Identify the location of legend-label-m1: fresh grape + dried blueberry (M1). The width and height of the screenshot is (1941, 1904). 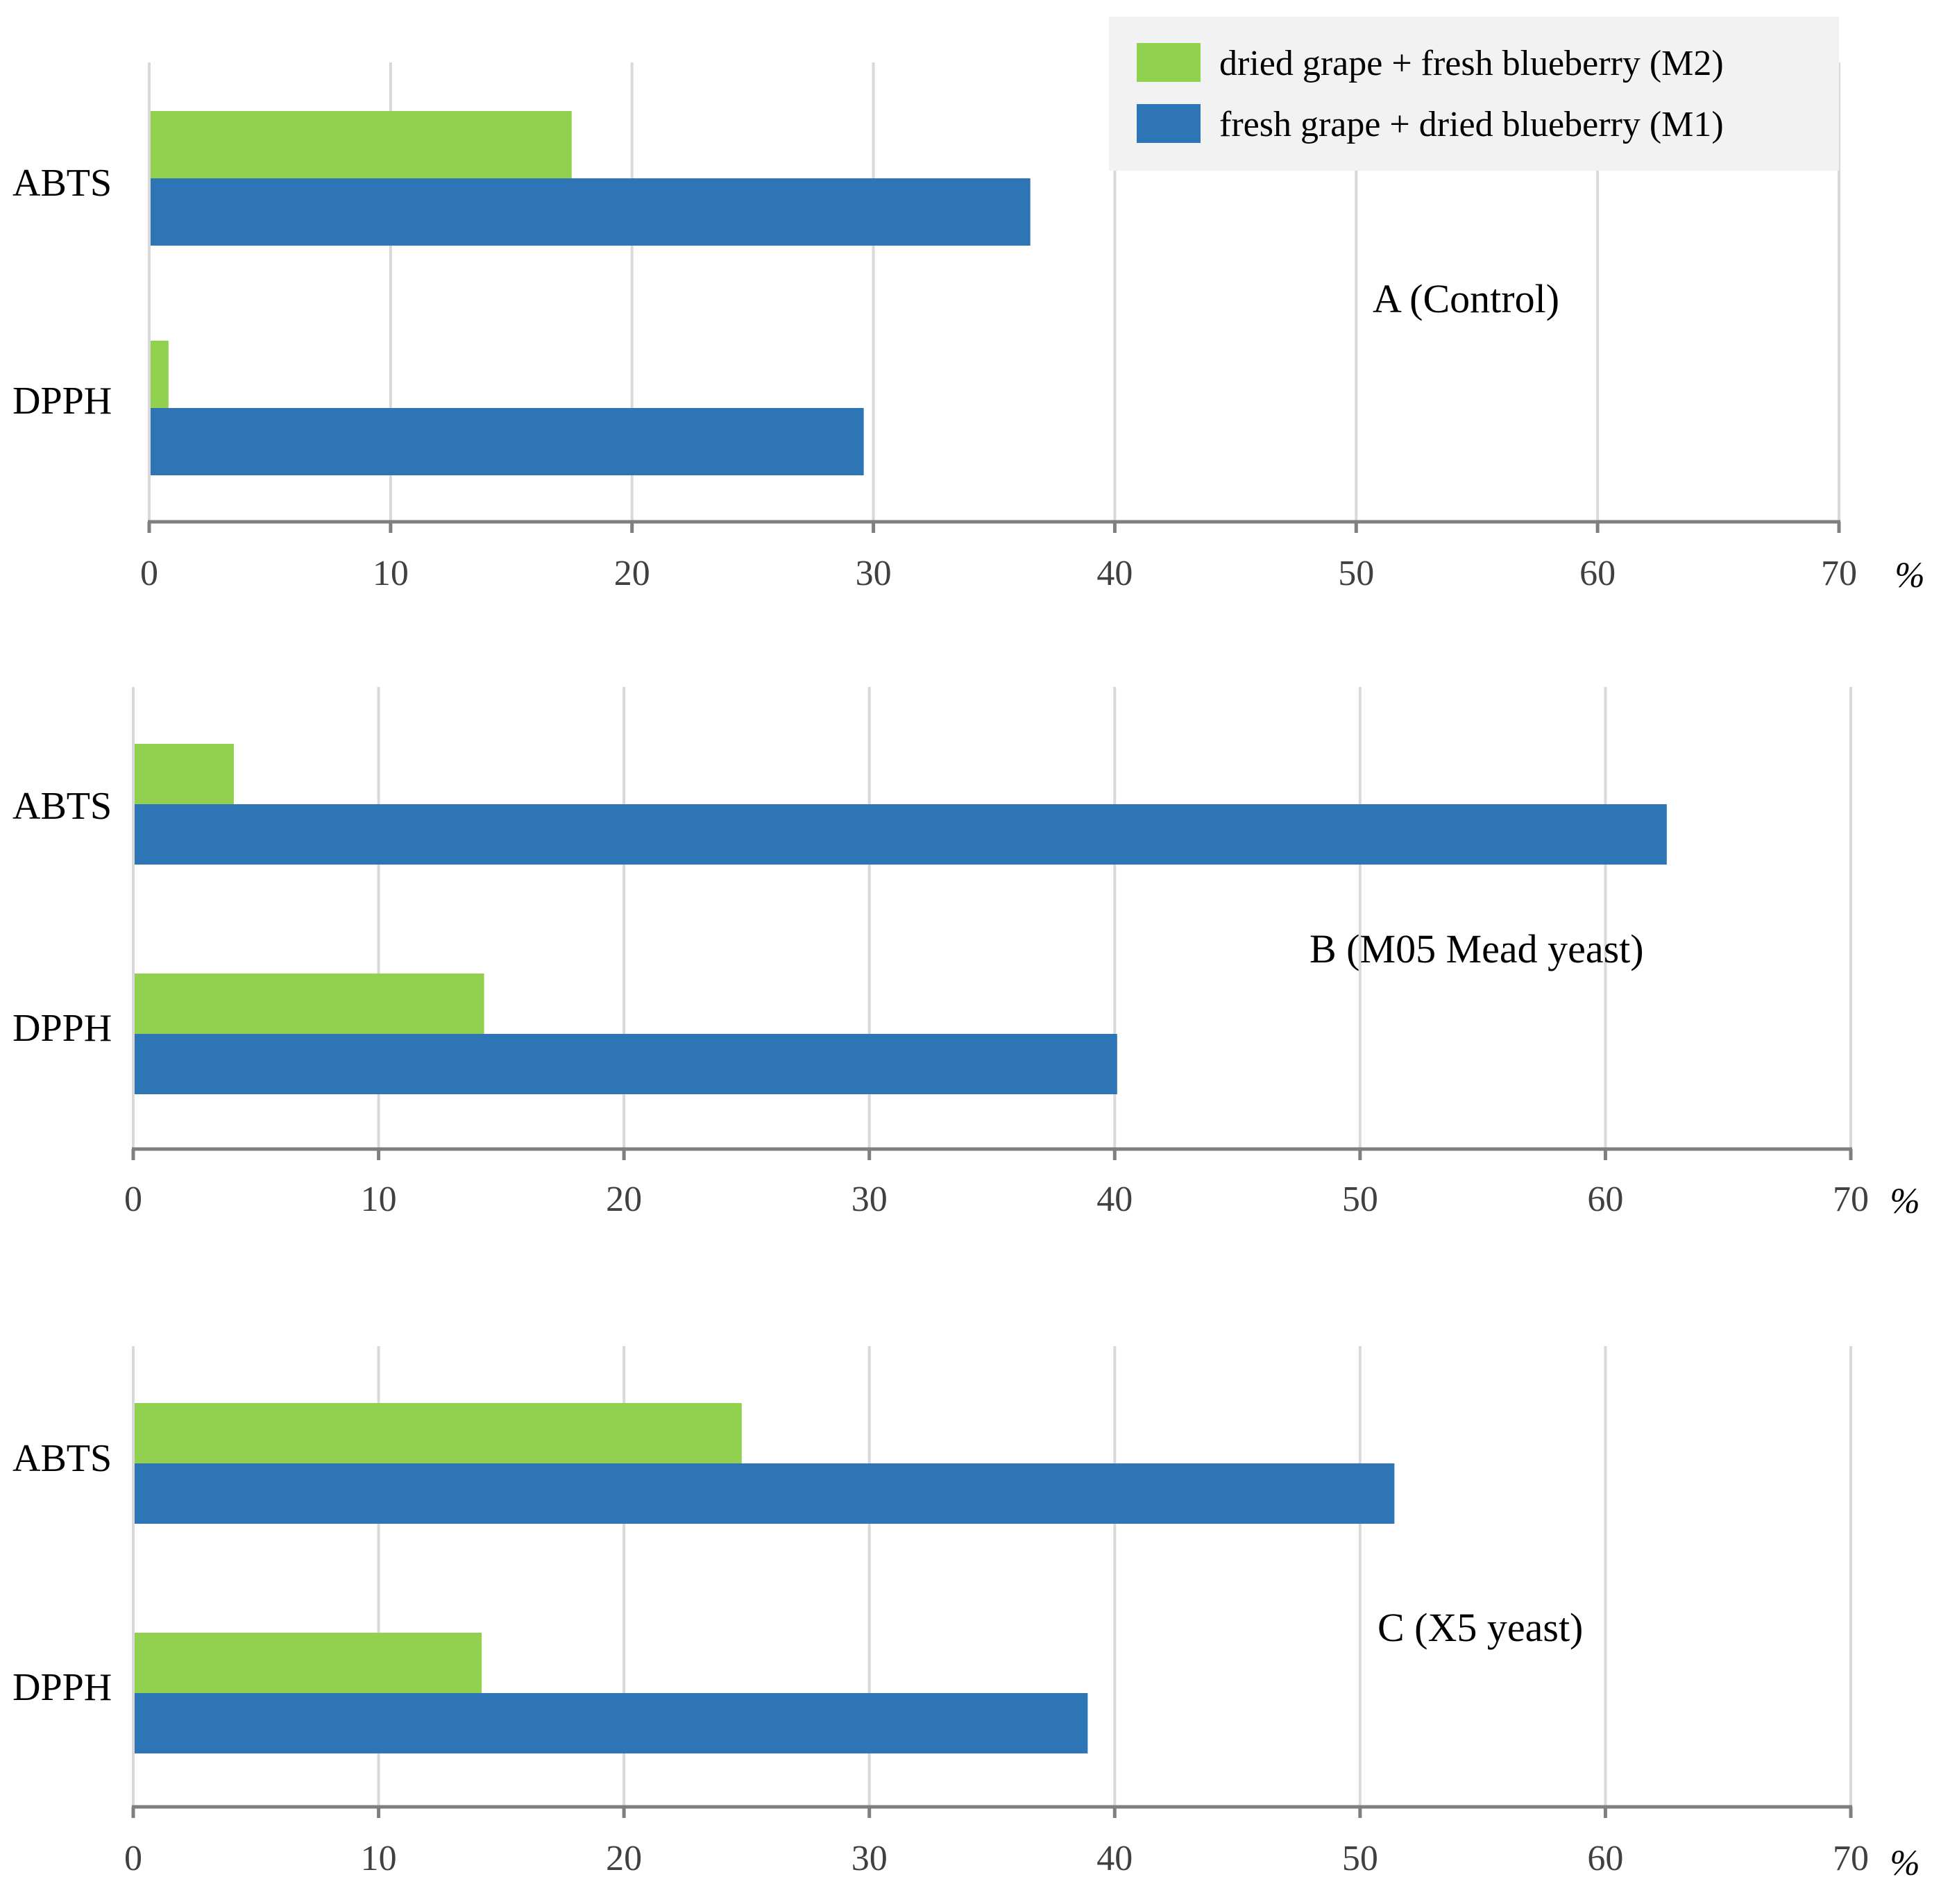
(1471, 124).